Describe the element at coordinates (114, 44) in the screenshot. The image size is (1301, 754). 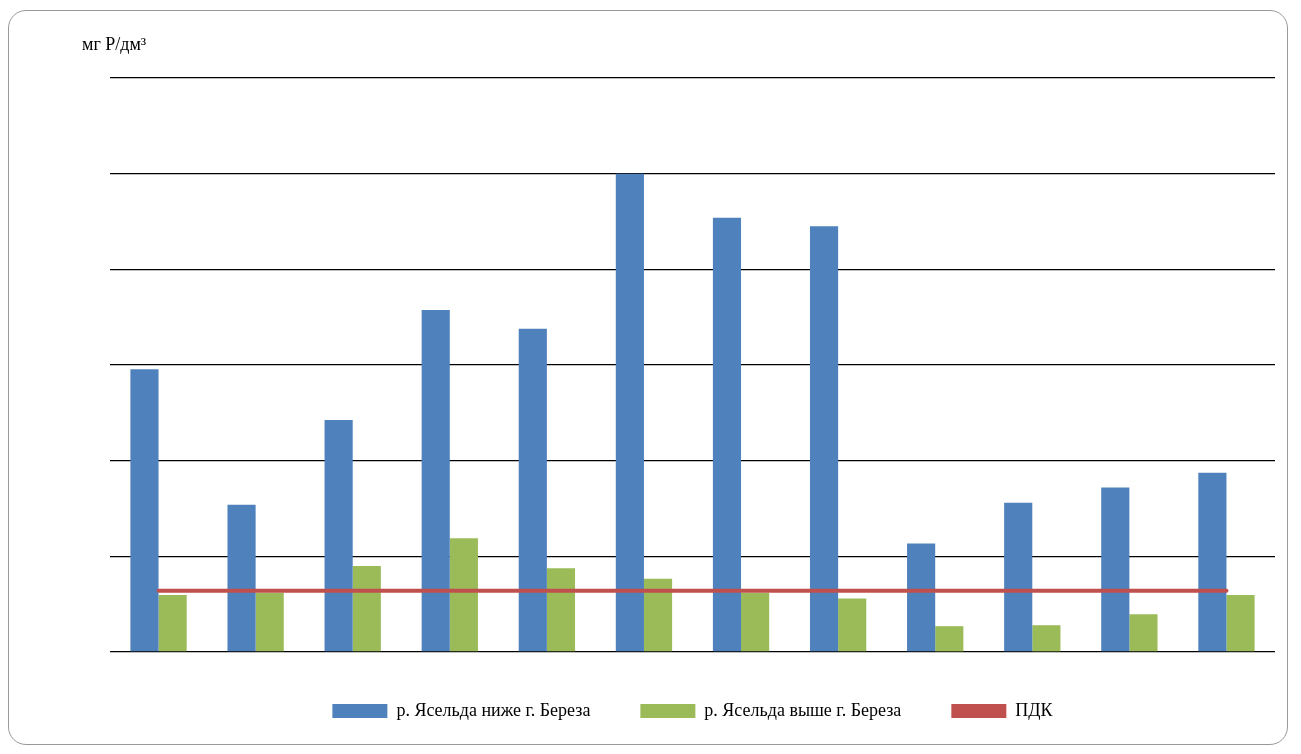
I see `text: мг Р/дм³` at that location.